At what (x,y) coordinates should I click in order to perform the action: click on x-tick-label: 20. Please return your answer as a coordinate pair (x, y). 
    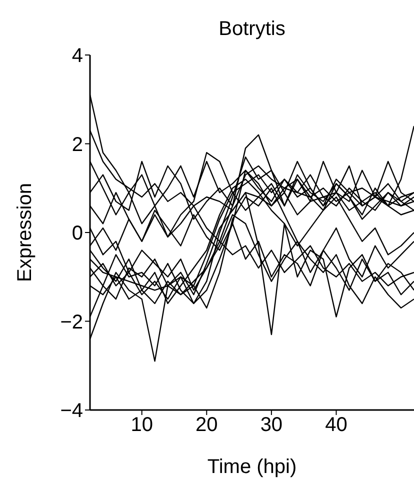
    Looking at the image, I should click on (207, 425).